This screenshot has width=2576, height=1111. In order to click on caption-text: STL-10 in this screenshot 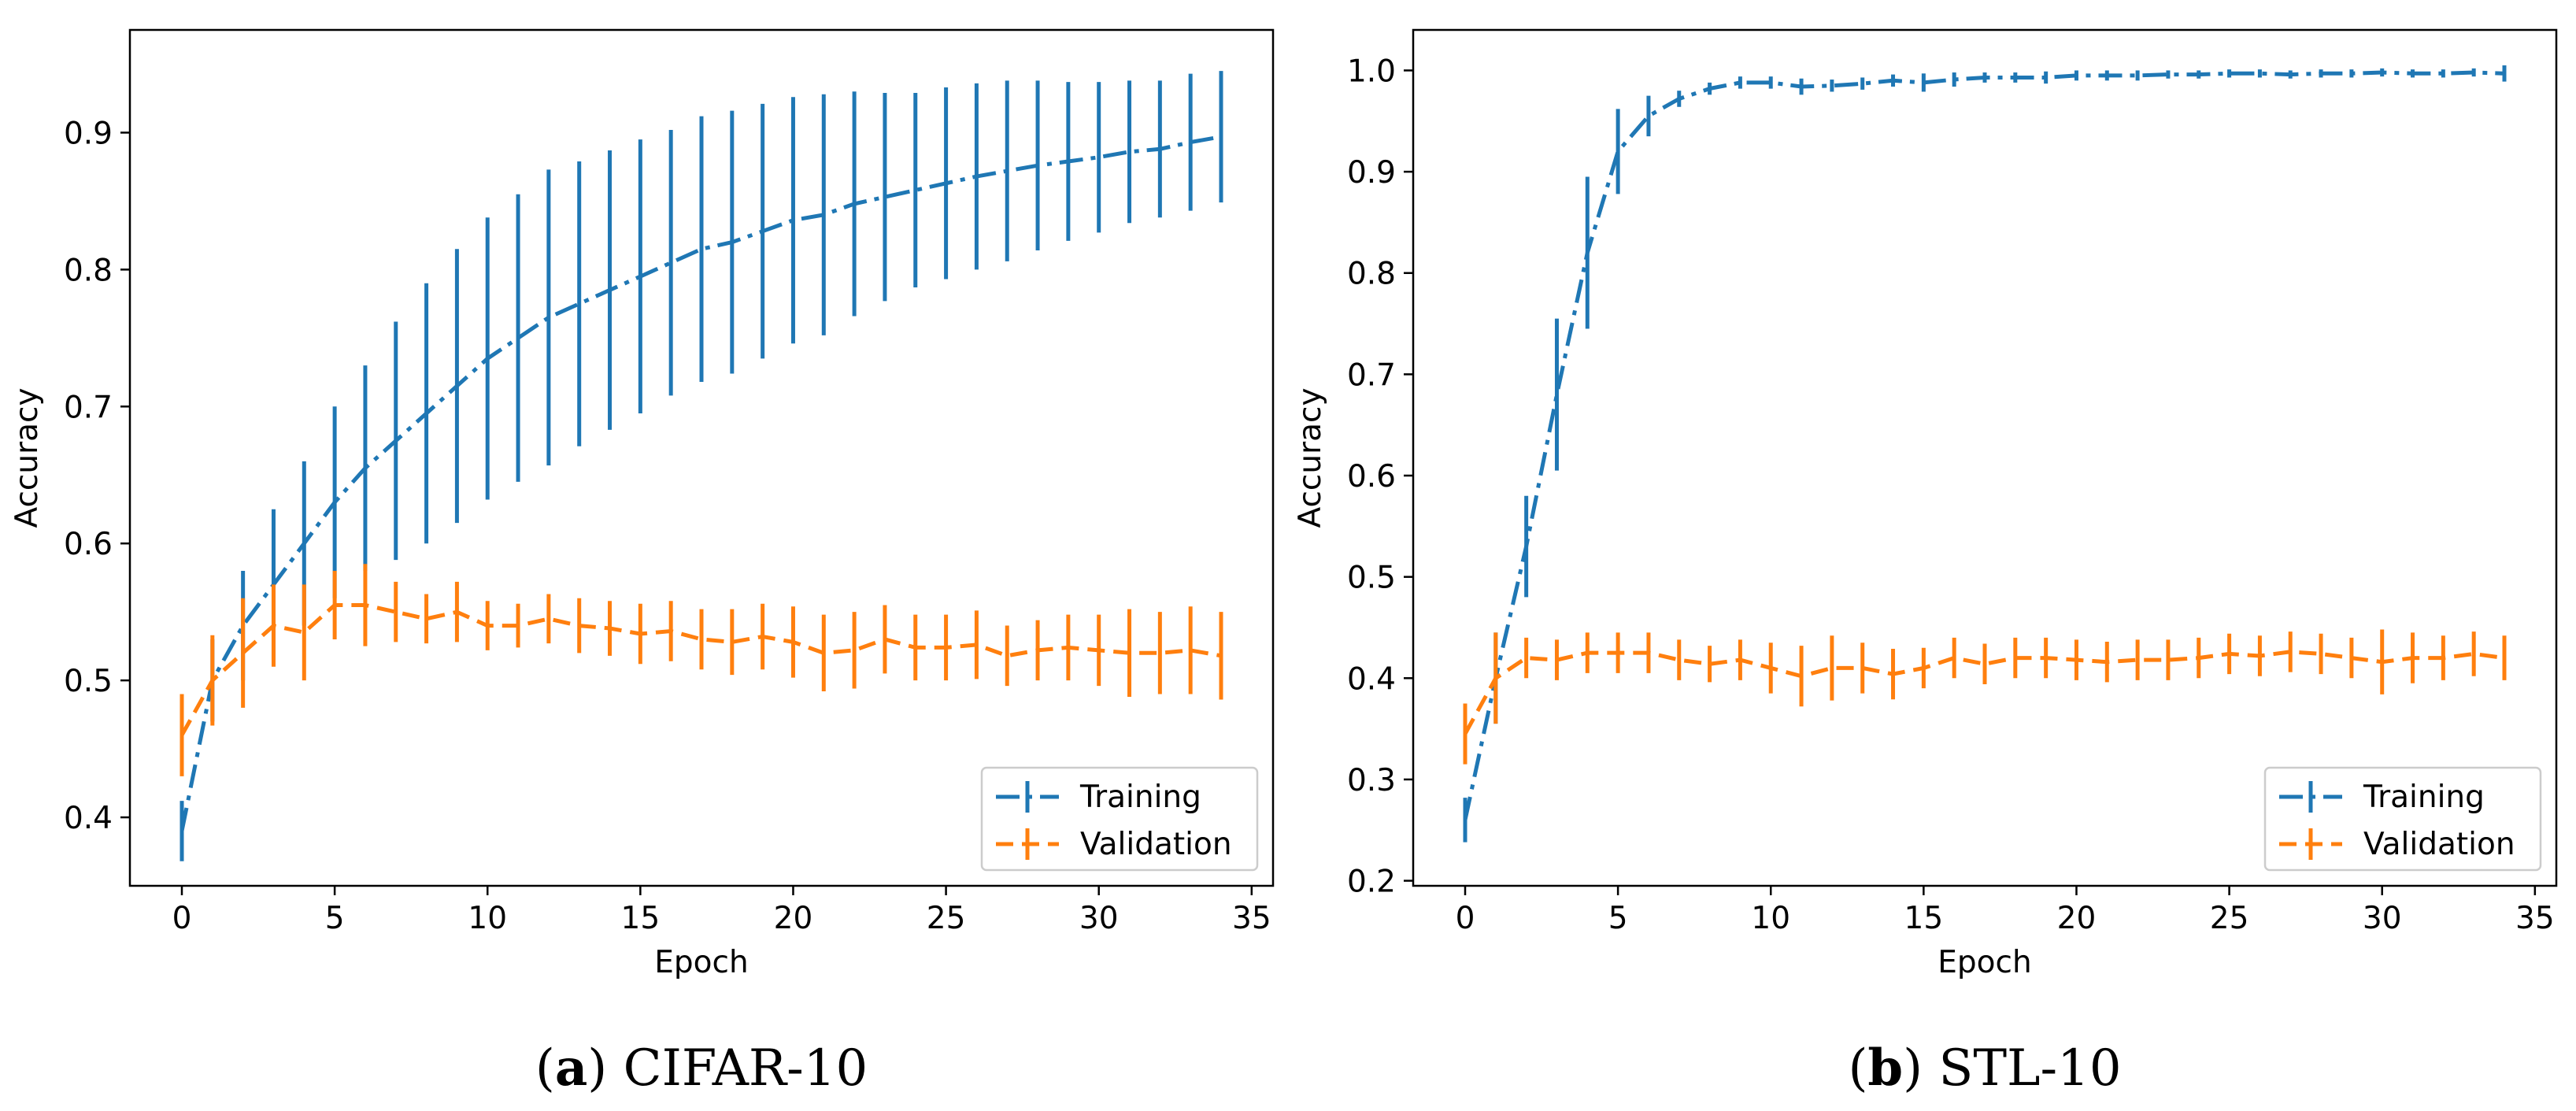, I will do `click(2029, 1068)`.